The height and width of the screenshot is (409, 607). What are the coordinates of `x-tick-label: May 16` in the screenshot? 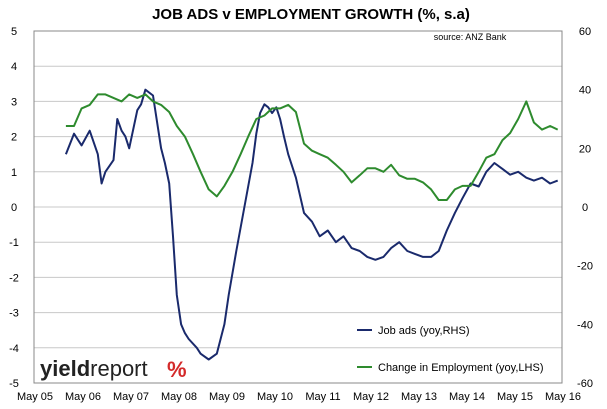 It's located at (563, 397).